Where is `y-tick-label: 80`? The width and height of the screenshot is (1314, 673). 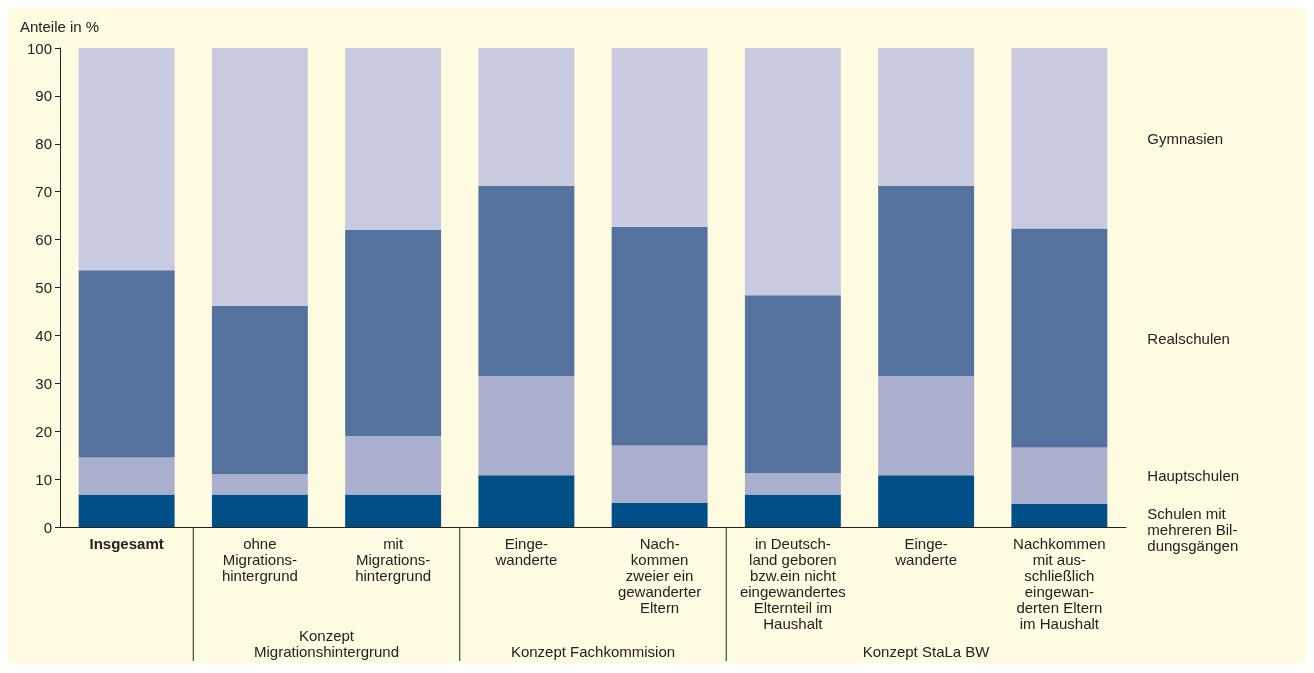 y-tick-label: 80 is located at coordinates (43, 144).